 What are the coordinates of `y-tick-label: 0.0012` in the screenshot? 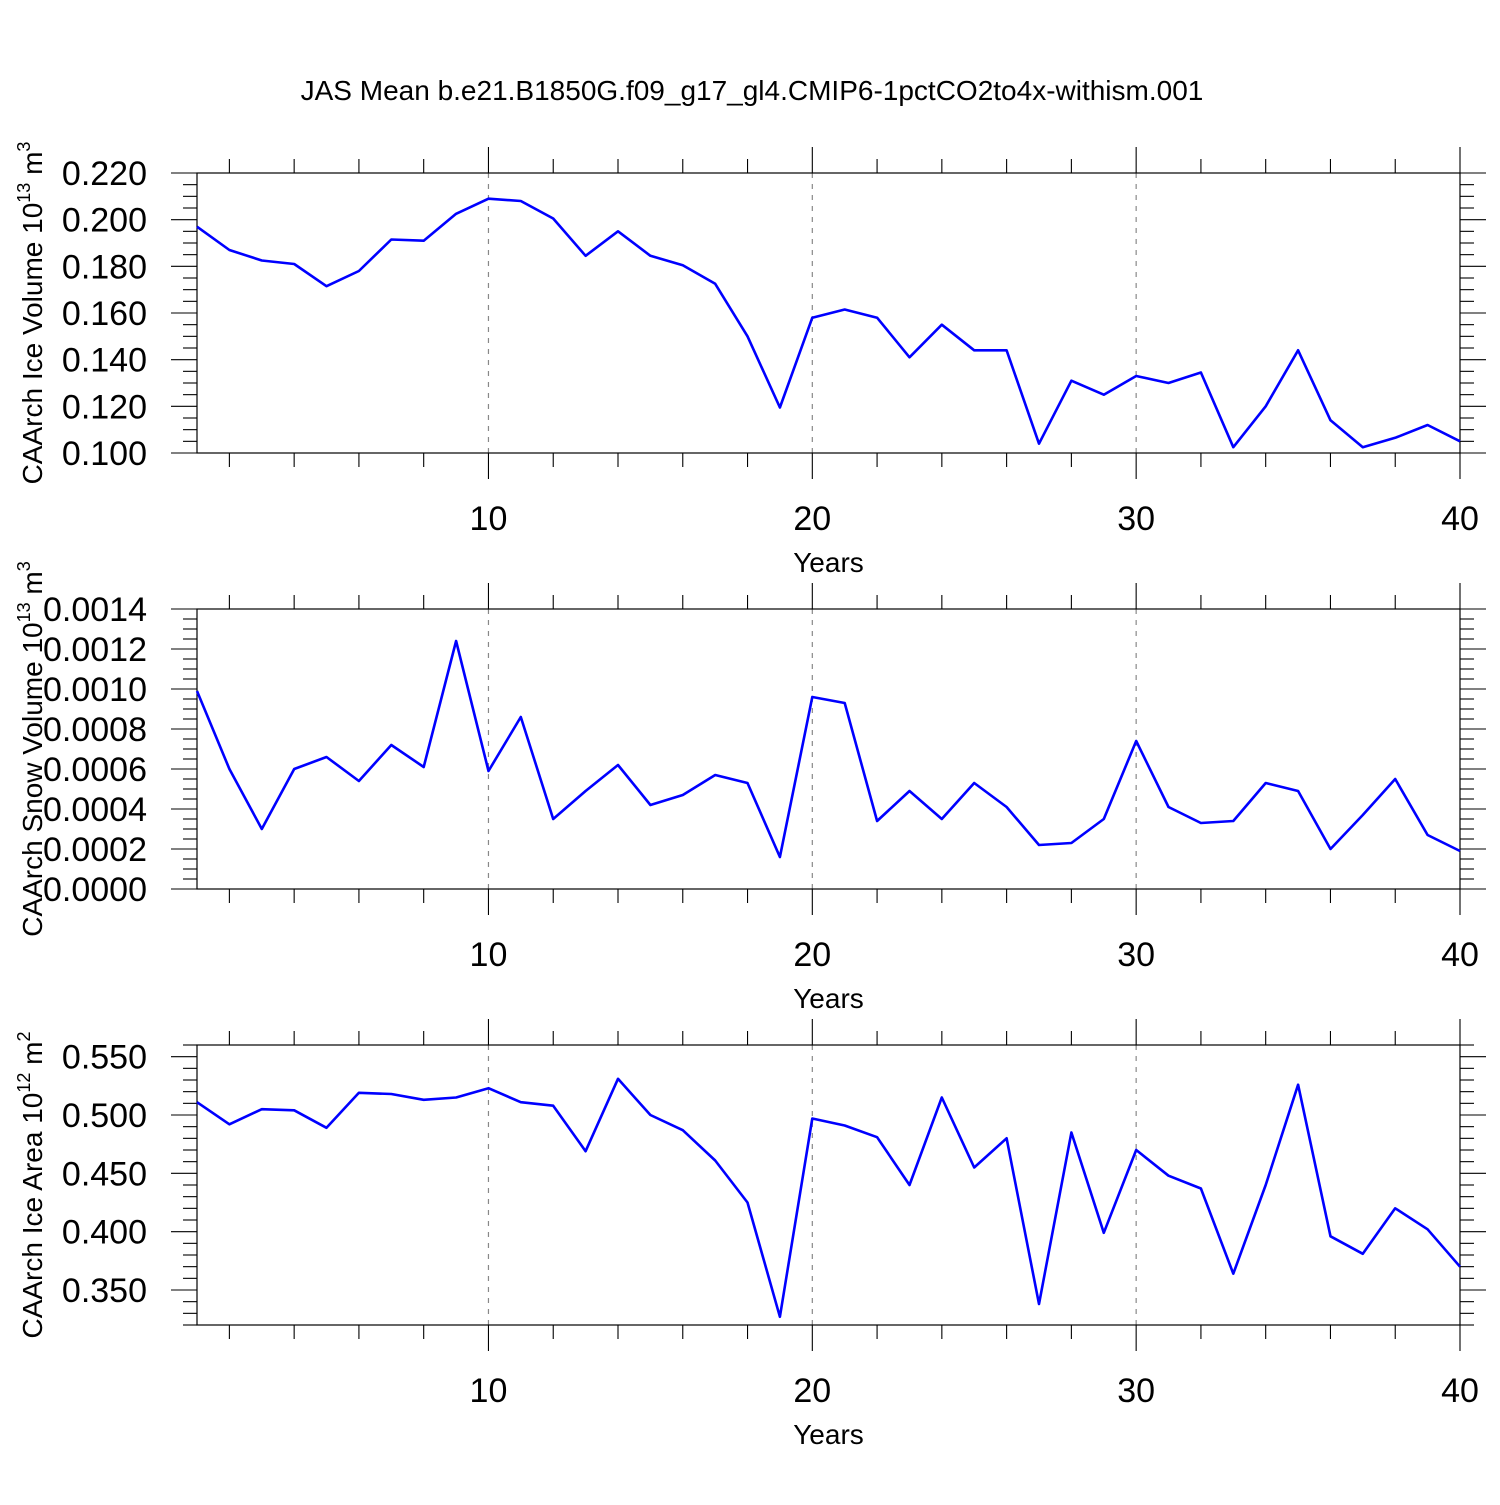 It's located at (95, 650).